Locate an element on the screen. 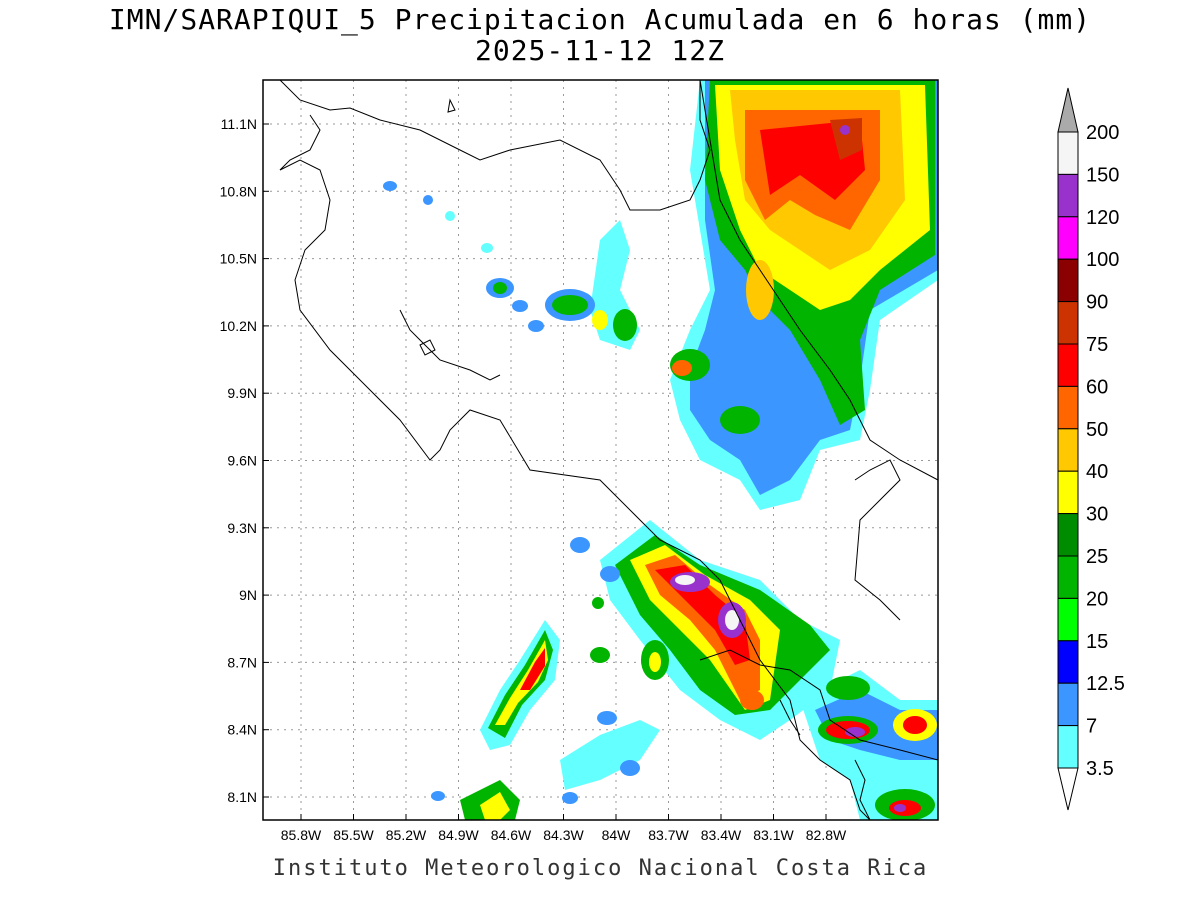 This screenshot has width=1200, height=900. lon-tick-label: 84.6W is located at coordinates (511, 835).